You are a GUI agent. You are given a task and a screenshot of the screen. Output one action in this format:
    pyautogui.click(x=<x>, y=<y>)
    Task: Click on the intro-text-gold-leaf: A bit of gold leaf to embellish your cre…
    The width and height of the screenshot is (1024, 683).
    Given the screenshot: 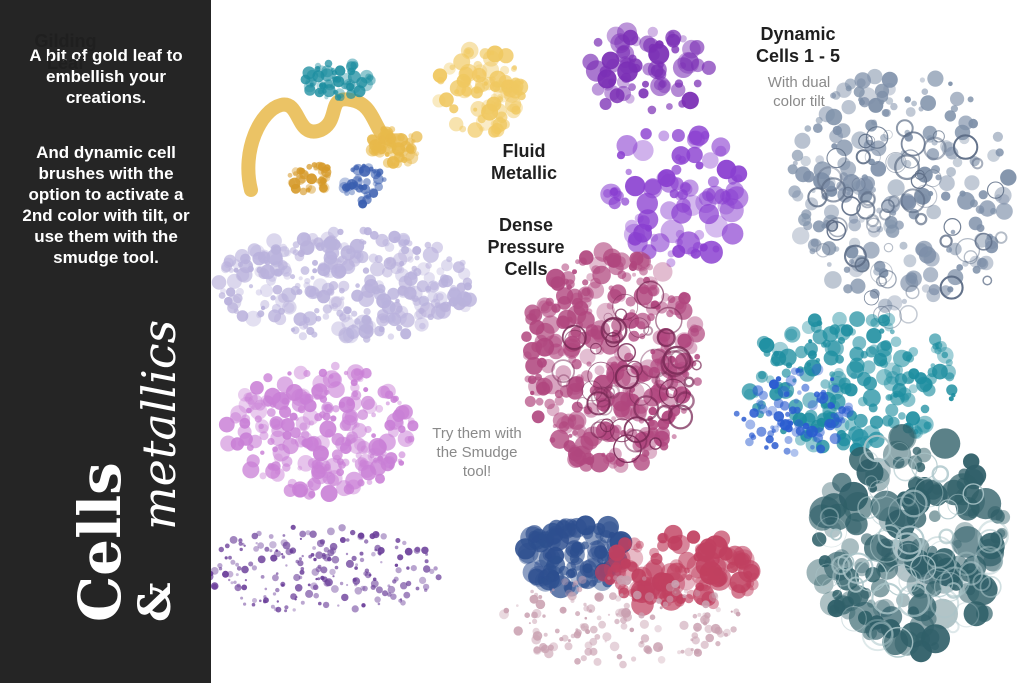 What is the action you would take?
    pyautogui.click(x=106, y=76)
    